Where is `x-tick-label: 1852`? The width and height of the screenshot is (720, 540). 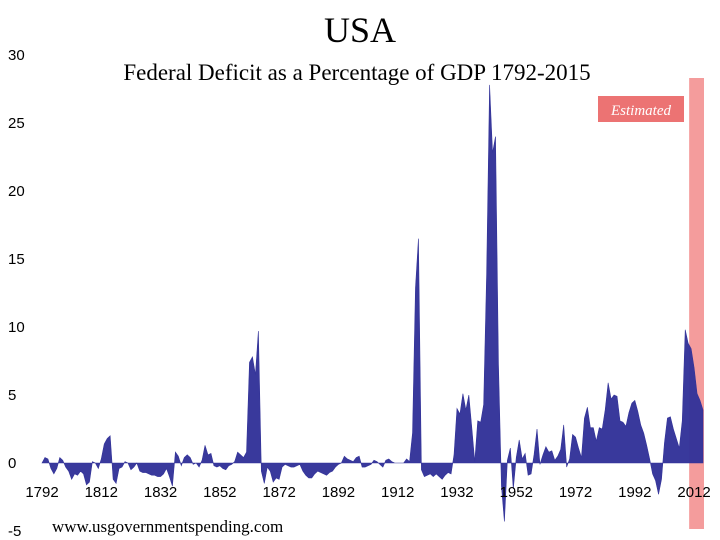 x-tick-label: 1852 is located at coordinates (219, 492).